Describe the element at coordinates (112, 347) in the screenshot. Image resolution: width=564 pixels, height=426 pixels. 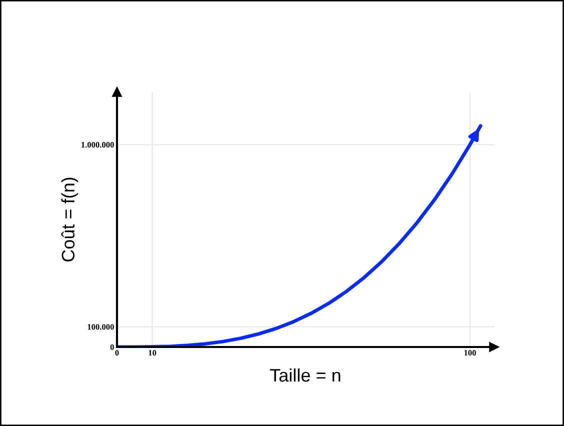
I see `y-tick-label: 0` at that location.